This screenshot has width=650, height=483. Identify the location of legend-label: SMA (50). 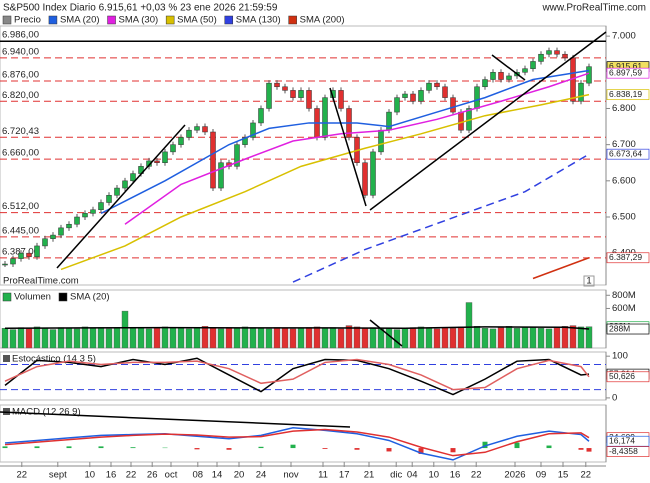
(197, 20).